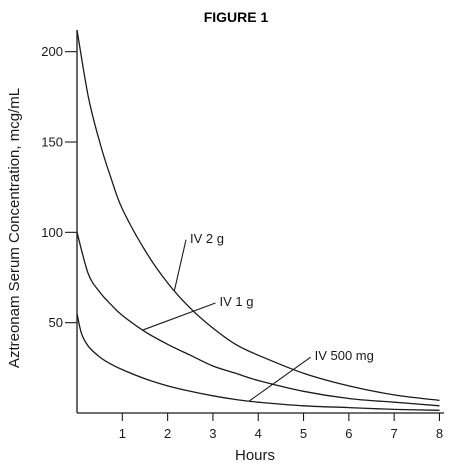 The image size is (457, 466). I want to click on x-tick-label: 5, so click(303, 433).